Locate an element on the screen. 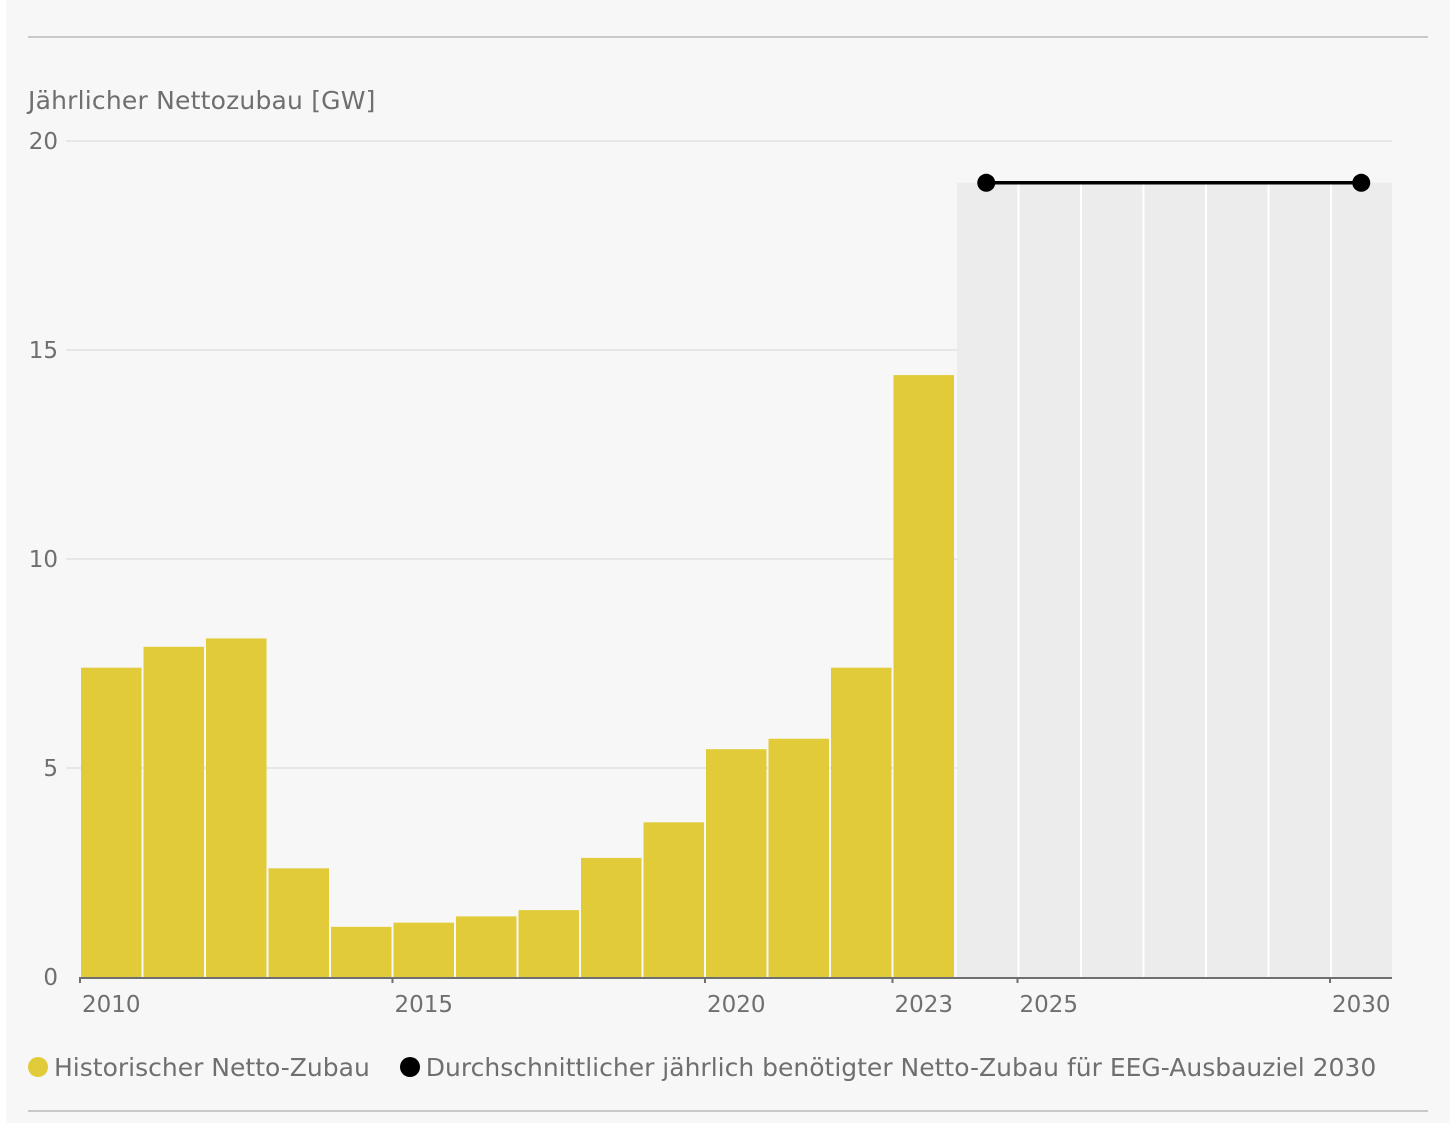 The image size is (1456, 1123). x-tick-label-2023: 2023 is located at coordinates (923, 1005).